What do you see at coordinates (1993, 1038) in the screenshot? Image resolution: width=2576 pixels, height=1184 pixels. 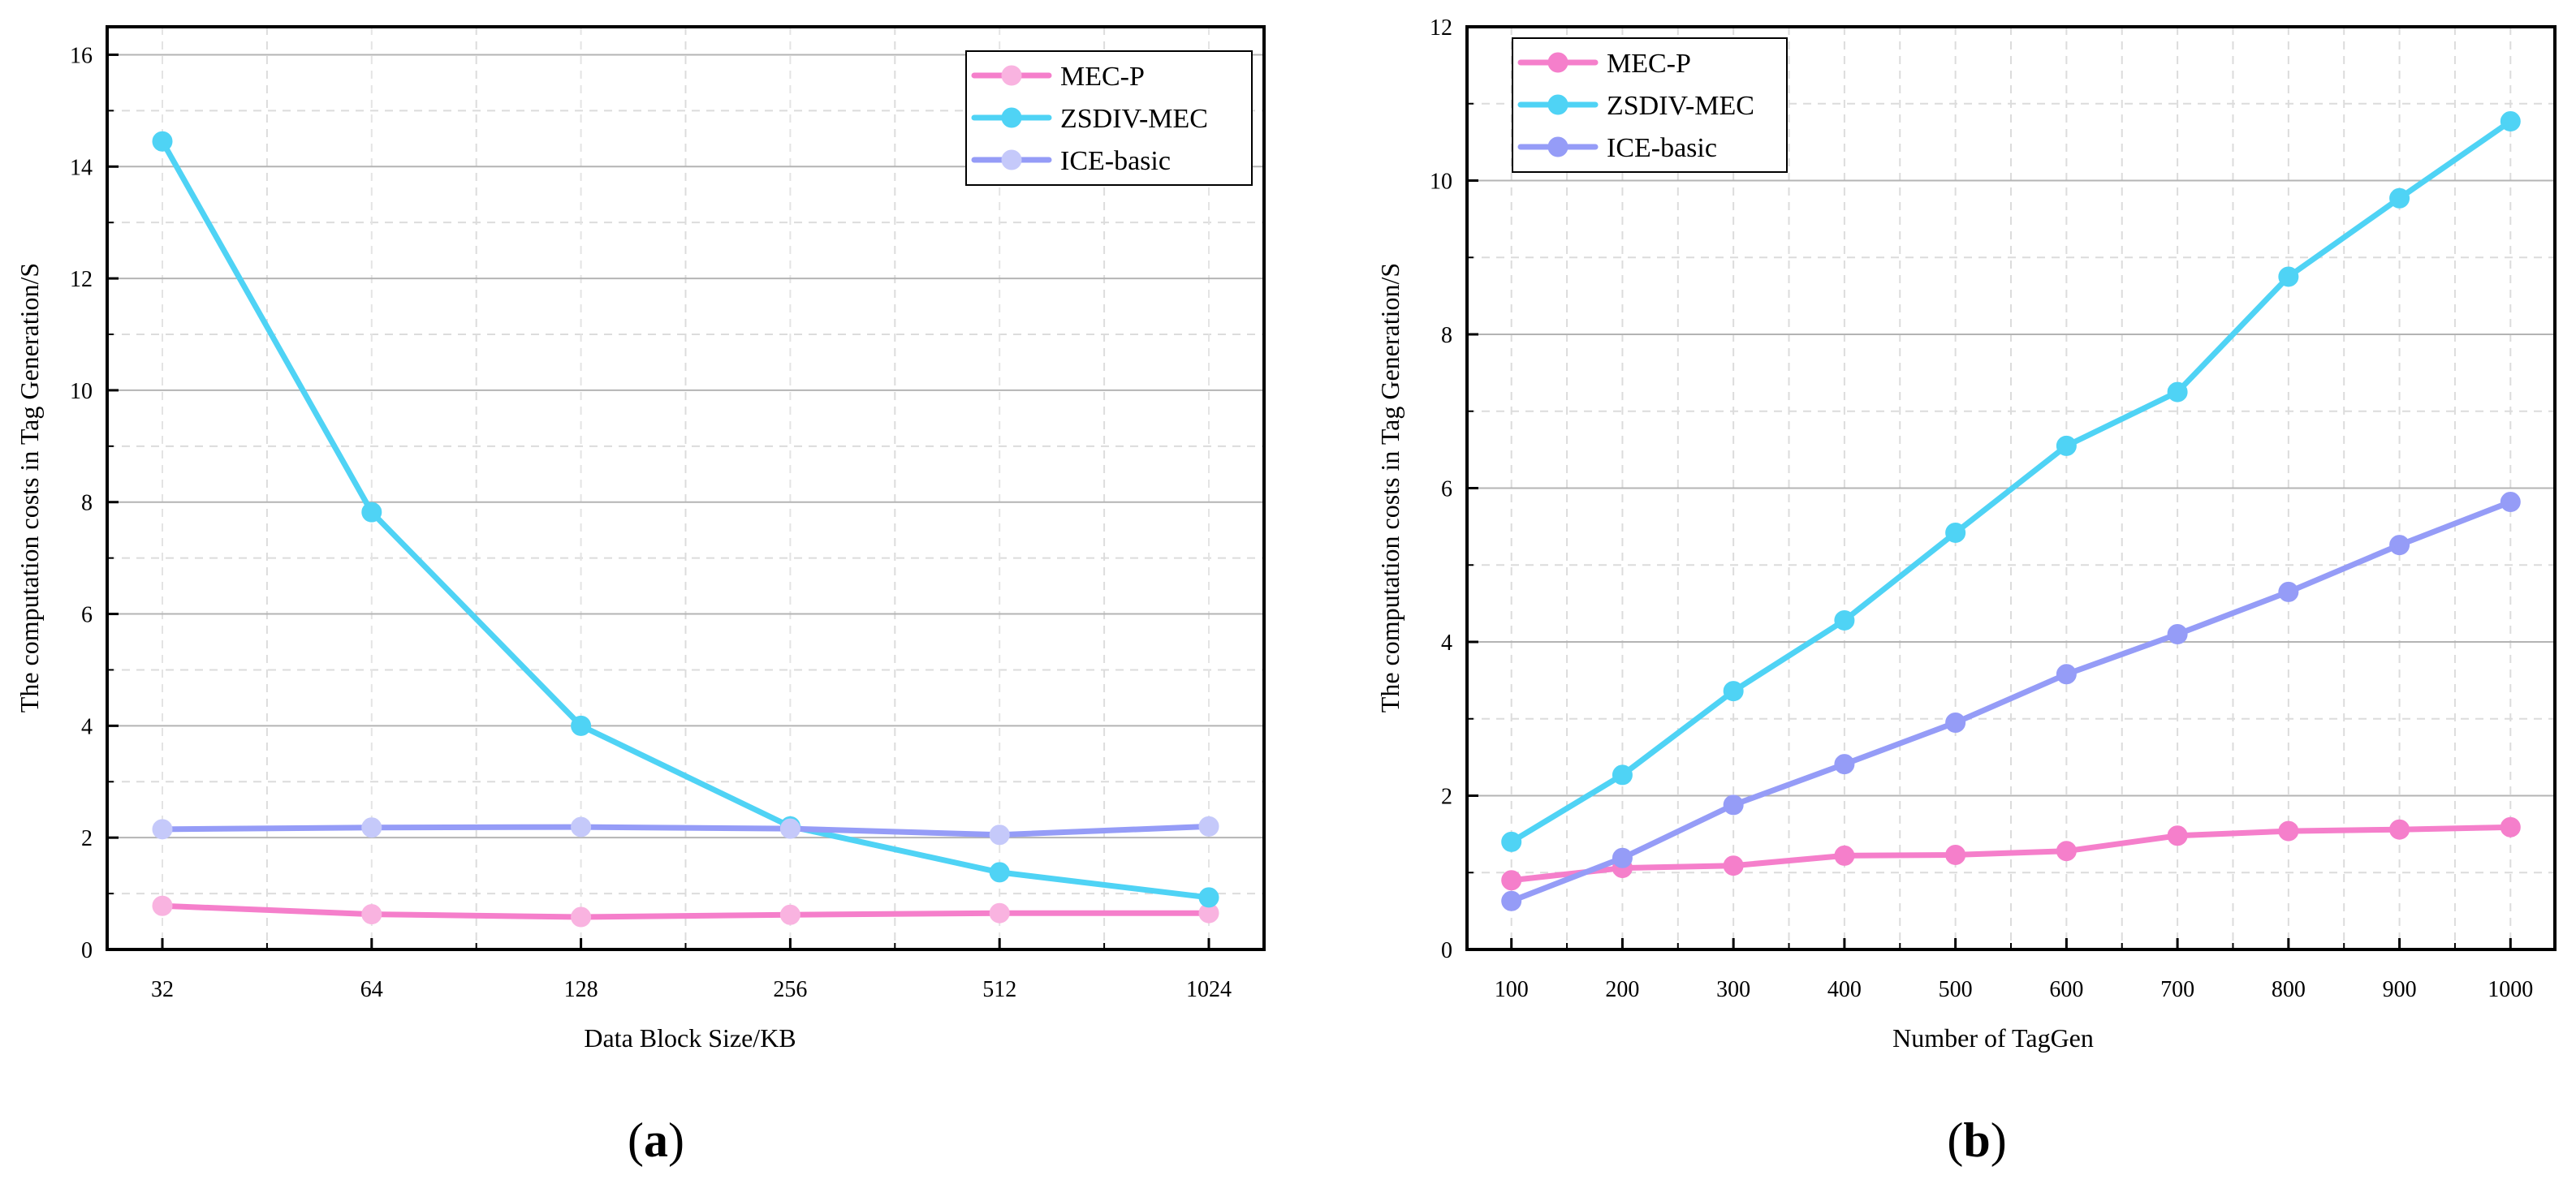 I see `x-axis-title: Number of TagGen` at bounding box center [1993, 1038].